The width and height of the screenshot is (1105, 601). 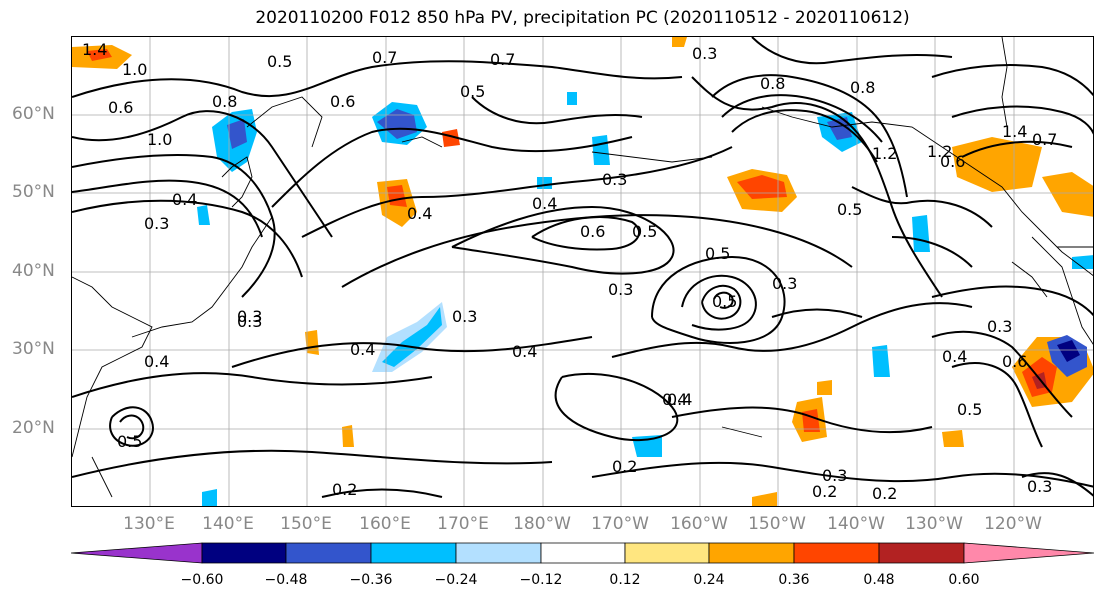 I want to click on colorbar-tick: 0.12, so click(x=625, y=580).